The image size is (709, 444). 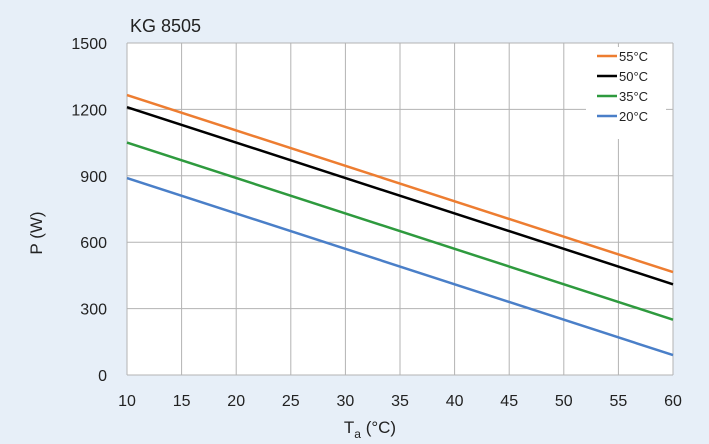 I want to click on x-tick-label: 50, so click(x=564, y=401).